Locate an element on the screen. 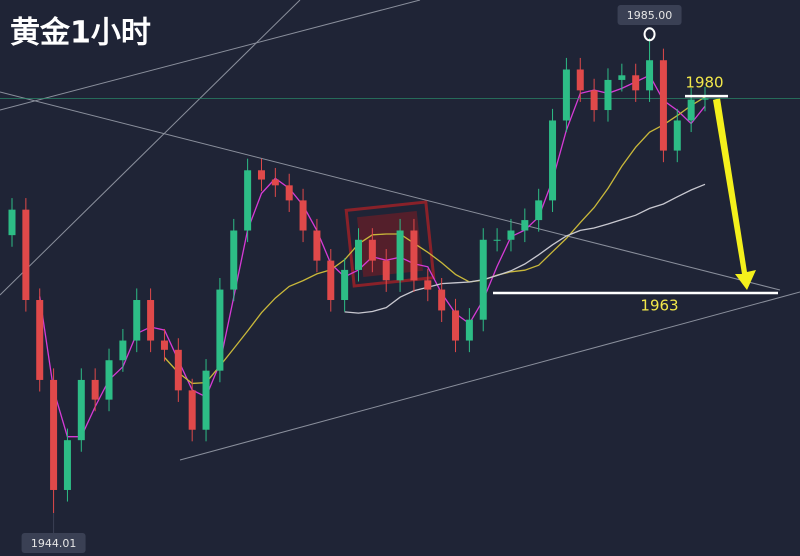 The width and height of the screenshot is (800, 556). level-label: 1963 is located at coordinates (659, 306).